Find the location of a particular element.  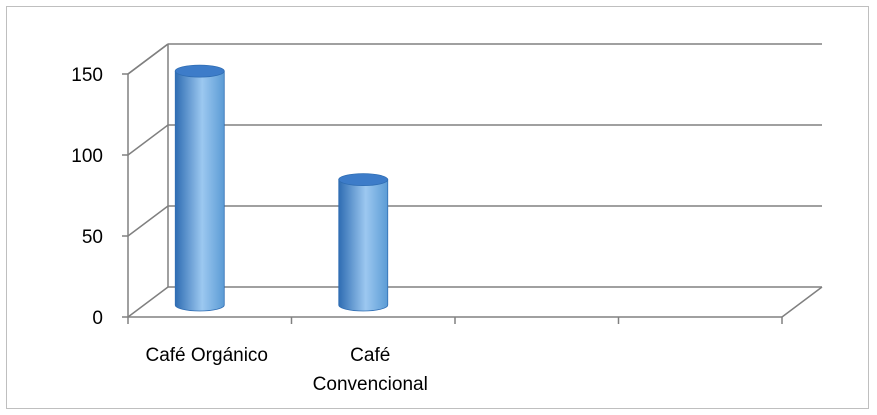

x-category-label: Café Orgánico is located at coordinates (206, 355).